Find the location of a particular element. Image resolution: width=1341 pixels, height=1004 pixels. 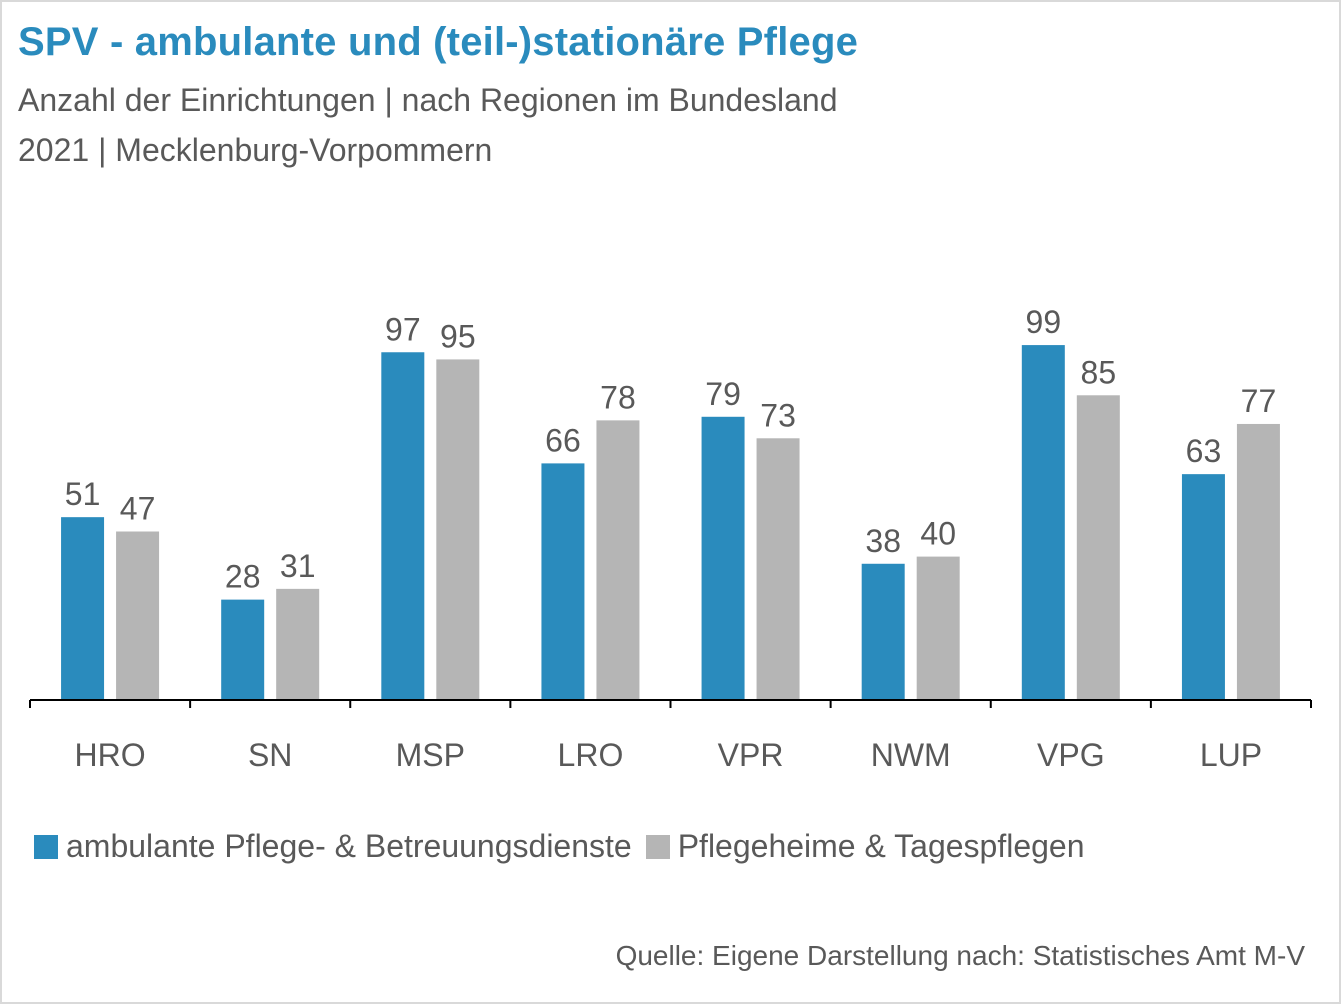

data-label-stationaer-lro: 78 is located at coordinates (618, 397).